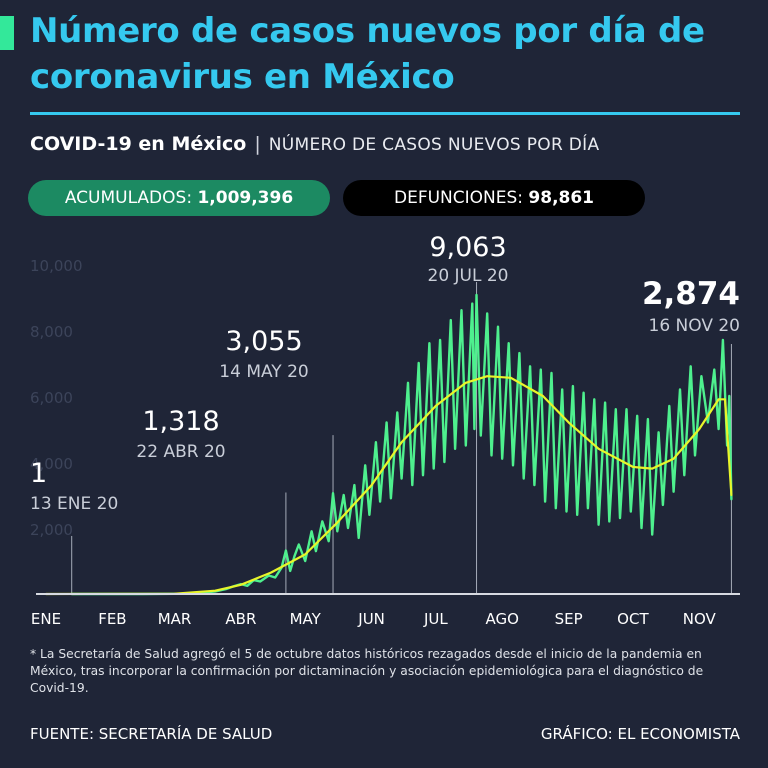 Image resolution: width=768 pixels, height=768 pixels. Describe the element at coordinates (502, 619) in the screenshot. I see `x-tick-label: AGO` at that location.